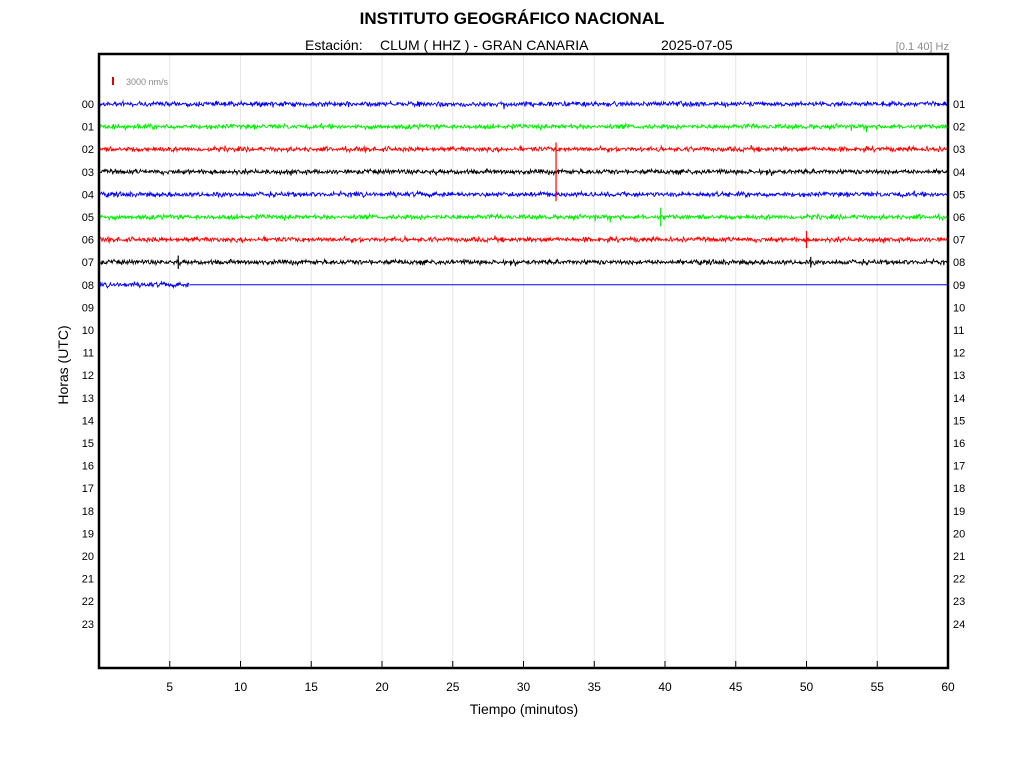 This screenshot has height=768, width=1024. What do you see at coordinates (484, 45) in the screenshot?
I see `station-name: CLUM ( HHZ ) - GRAN CANARIA` at bounding box center [484, 45].